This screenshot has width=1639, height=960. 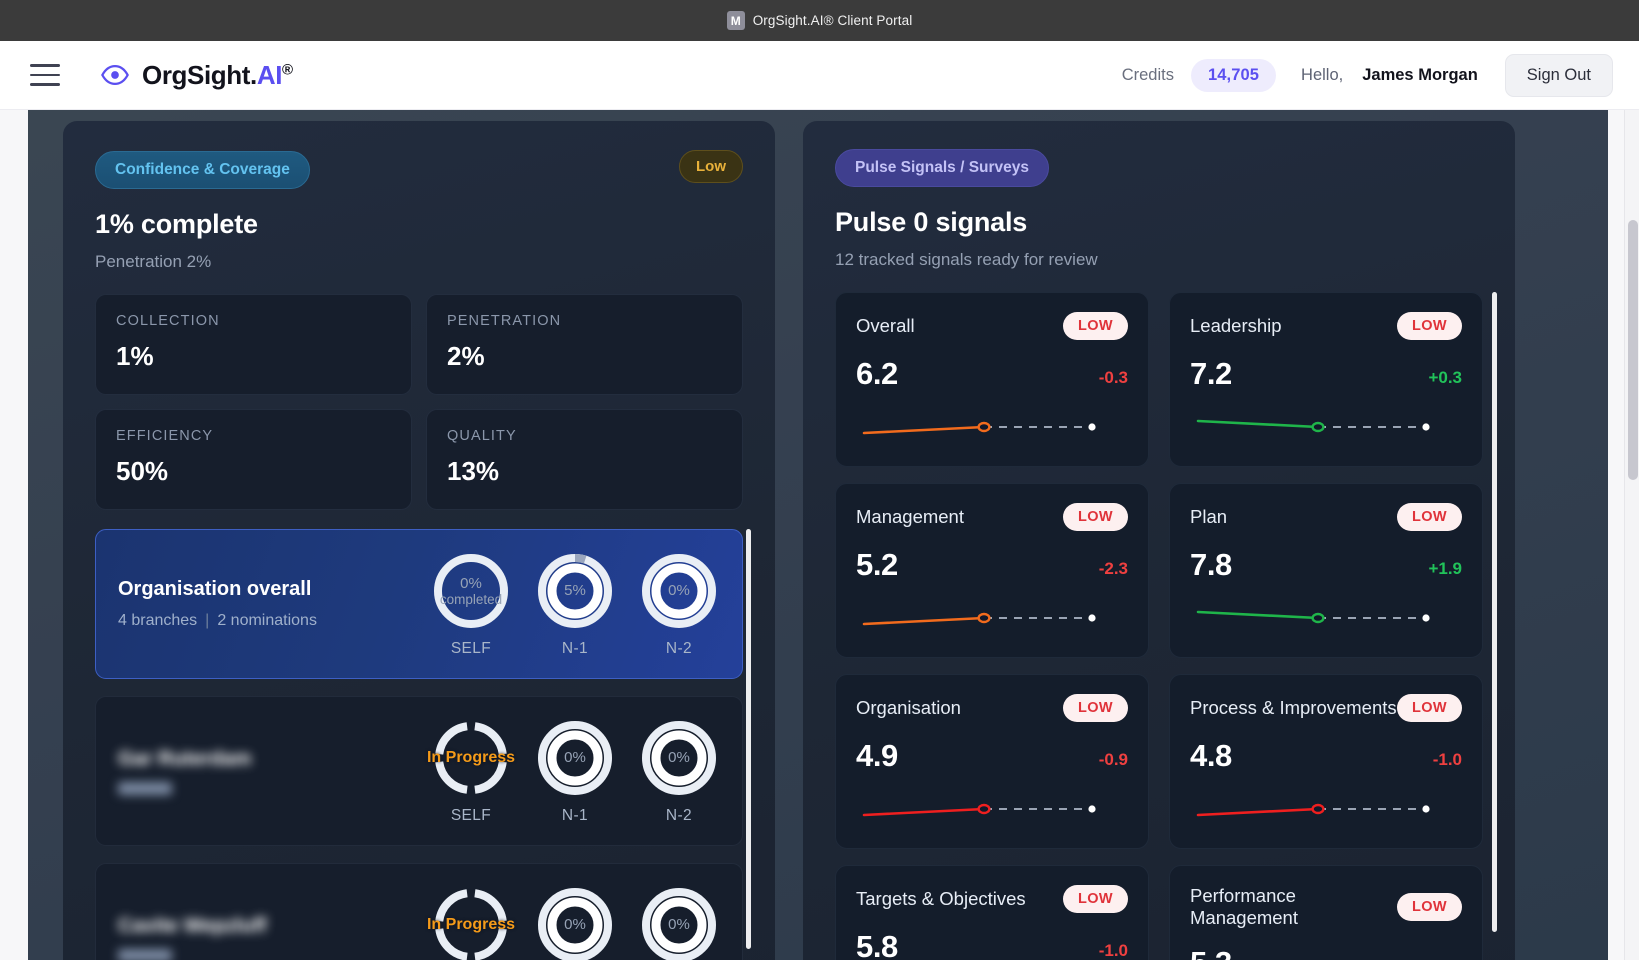 What do you see at coordinates (1236, 325) in the screenshot?
I see `signal-name: Leadership` at bounding box center [1236, 325].